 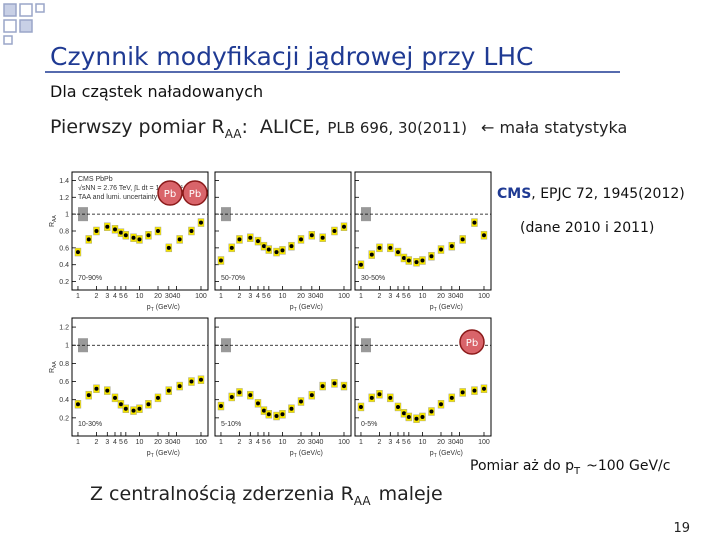 I want to click on r: R, so click(x=52, y=370).